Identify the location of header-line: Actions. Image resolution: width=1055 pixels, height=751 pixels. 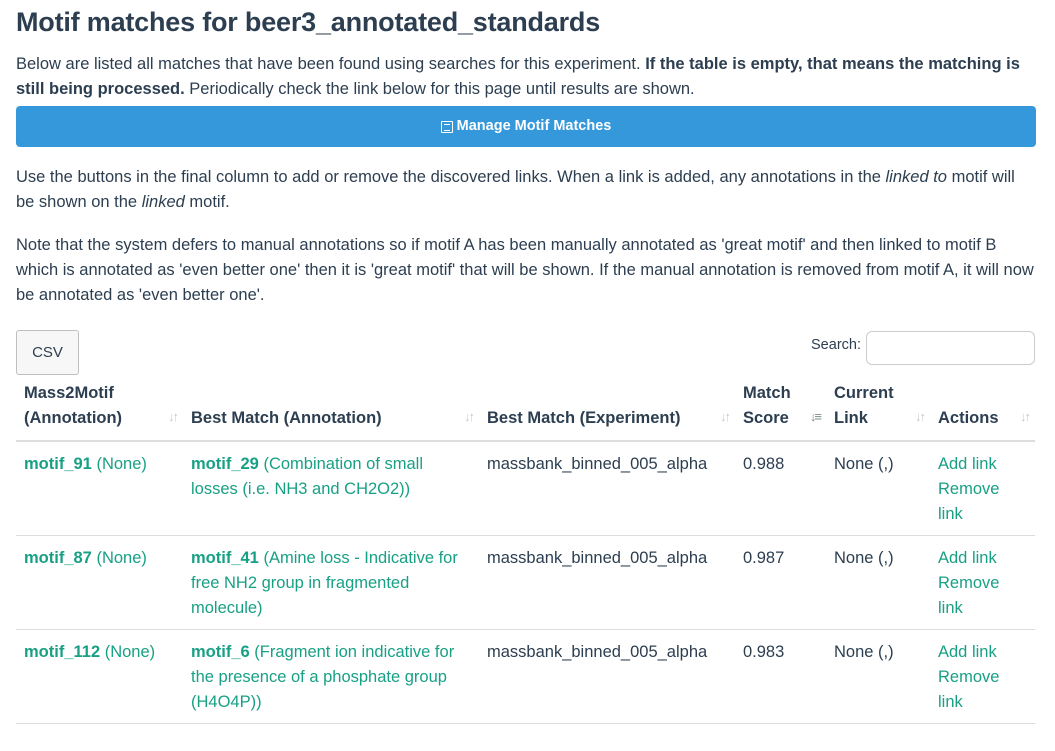
(968, 418).